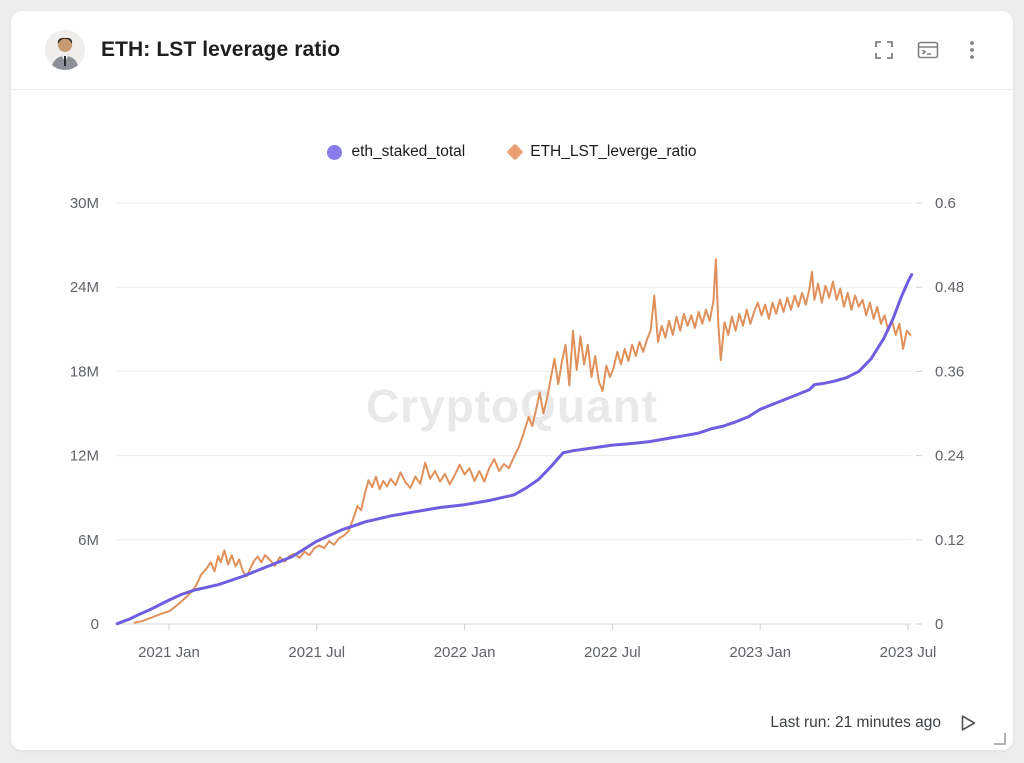  I want to click on header-actions, so click(928, 50).